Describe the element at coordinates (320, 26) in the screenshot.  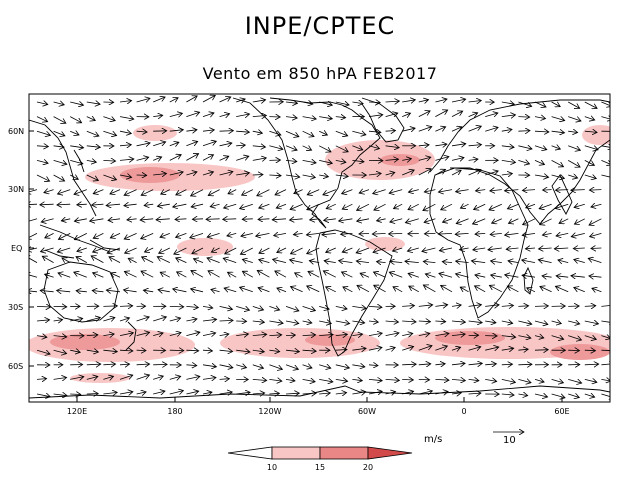
I see `chart-title: INPE/CPTEC` at that location.